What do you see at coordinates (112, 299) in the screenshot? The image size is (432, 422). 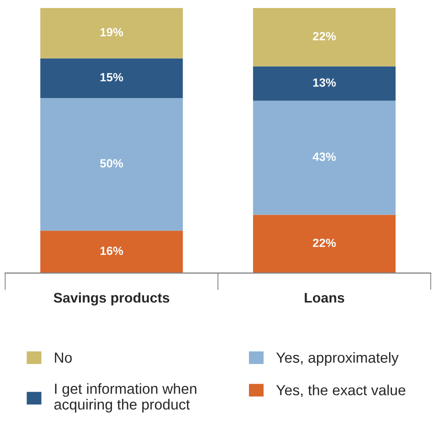 I see `x-tick-label: Savings products` at bounding box center [112, 299].